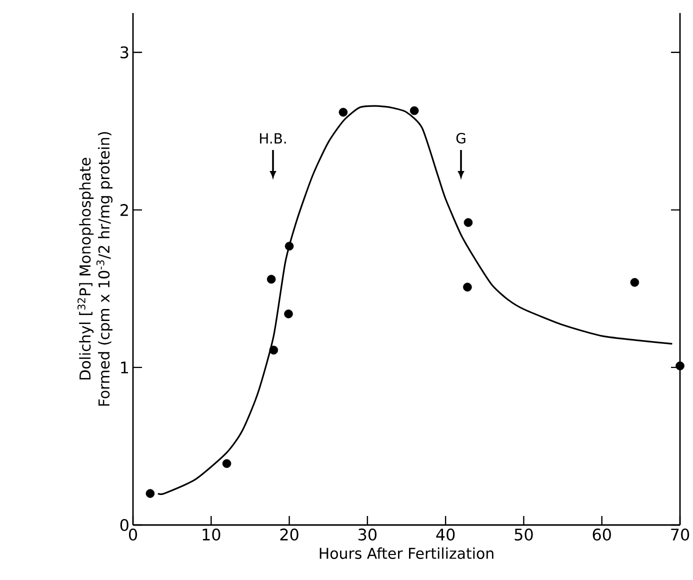  I want to click on x-tick-label: 0, so click(133, 534).